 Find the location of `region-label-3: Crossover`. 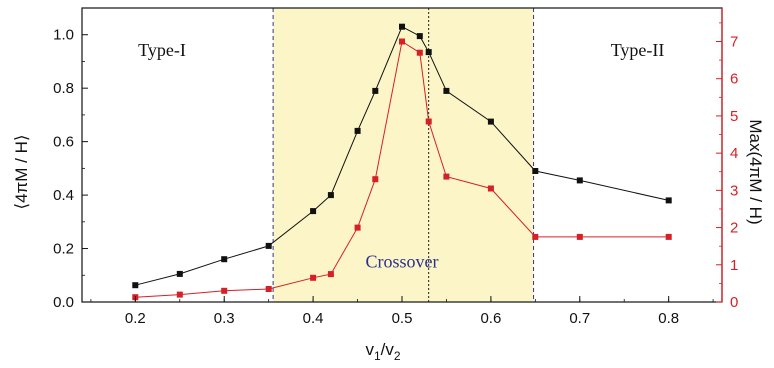

region-label-3: Crossover is located at coordinates (402, 261).